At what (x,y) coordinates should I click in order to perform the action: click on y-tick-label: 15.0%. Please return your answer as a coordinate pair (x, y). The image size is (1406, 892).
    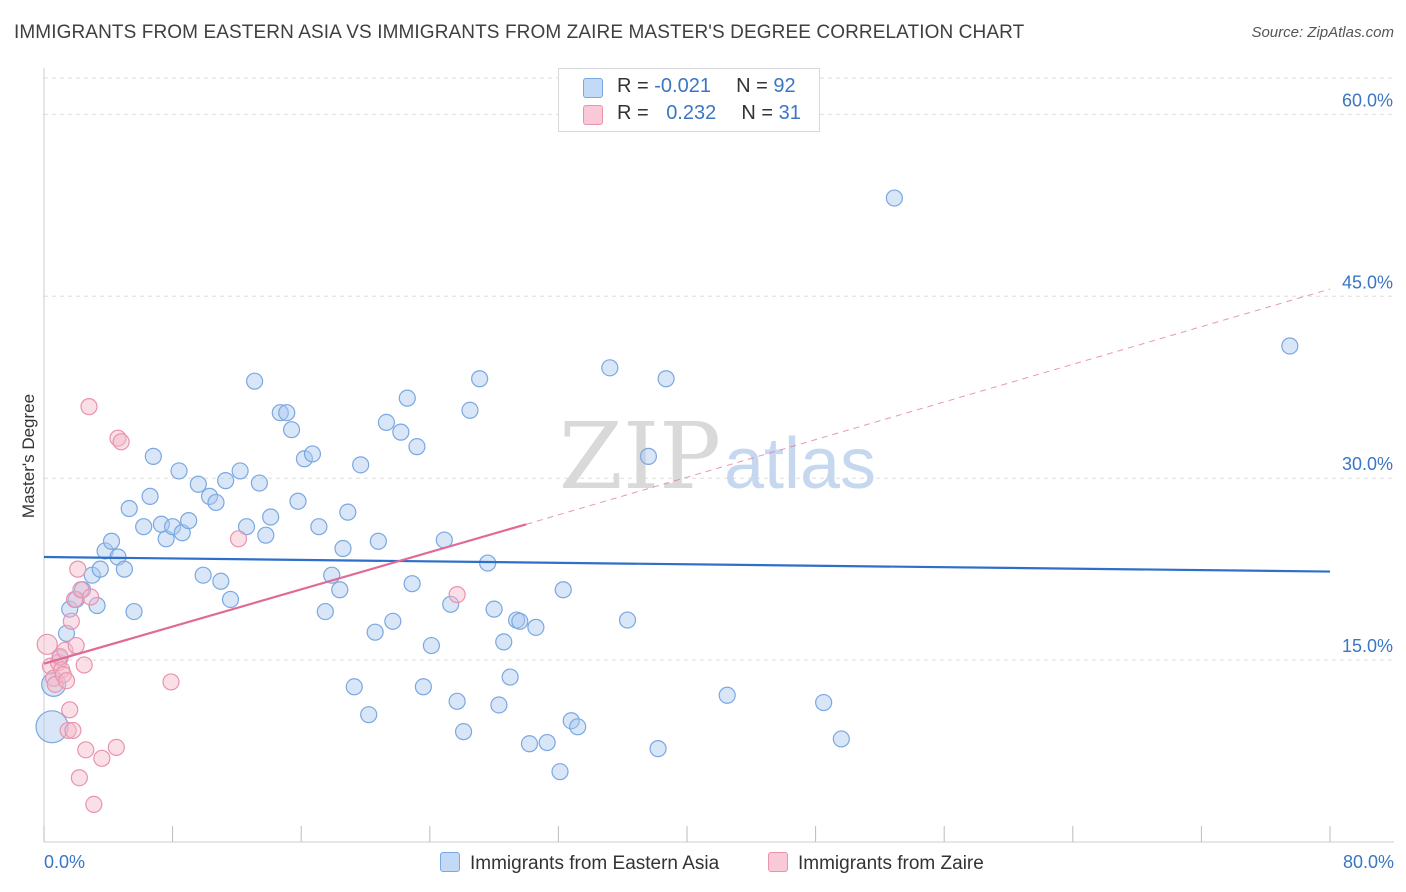
    Looking at the image, I should click on (1367, 646).